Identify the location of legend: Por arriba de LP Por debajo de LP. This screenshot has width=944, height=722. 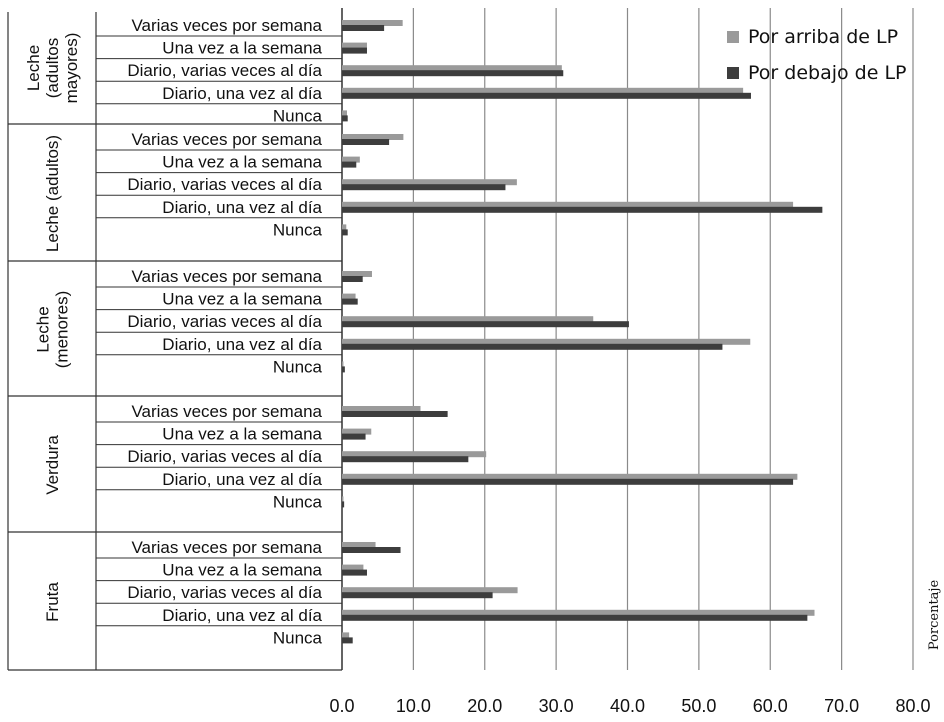
(817, 55).